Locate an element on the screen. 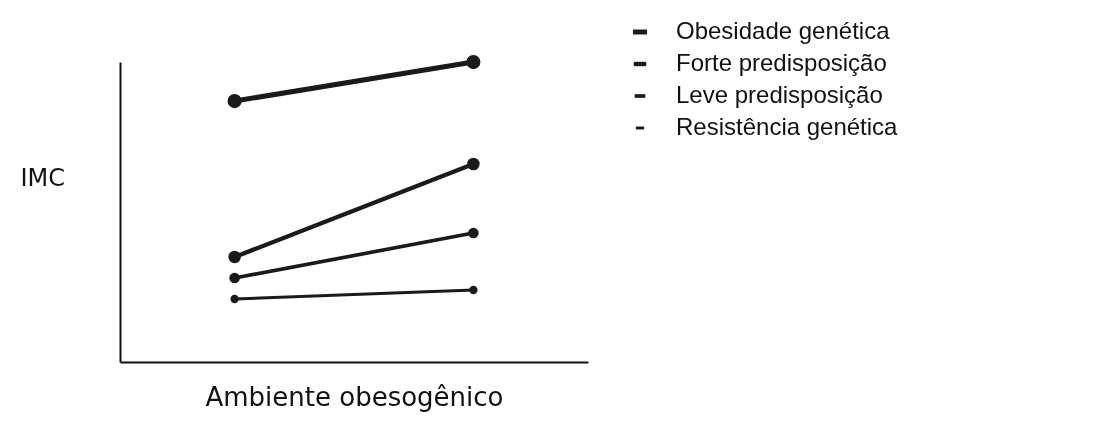 The image size is (1106, 423). legend-label: Forte predisposição is located at coordinates (781, 62).